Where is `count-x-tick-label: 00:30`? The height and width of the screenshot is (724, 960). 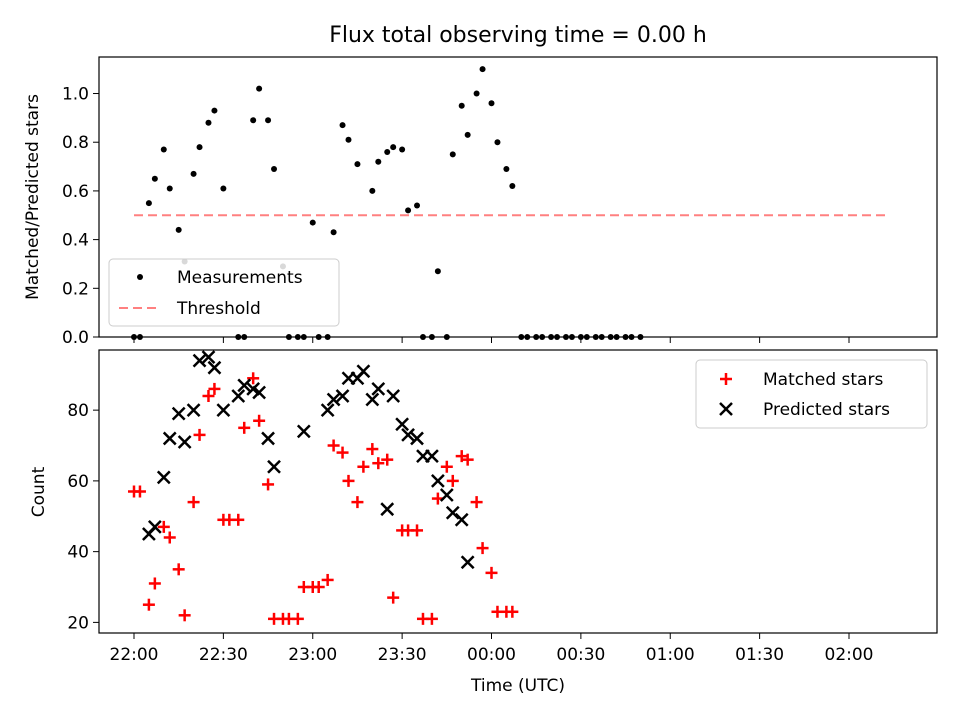 count-x-tick-label: 00:30 is located at coordinates (580, 655).